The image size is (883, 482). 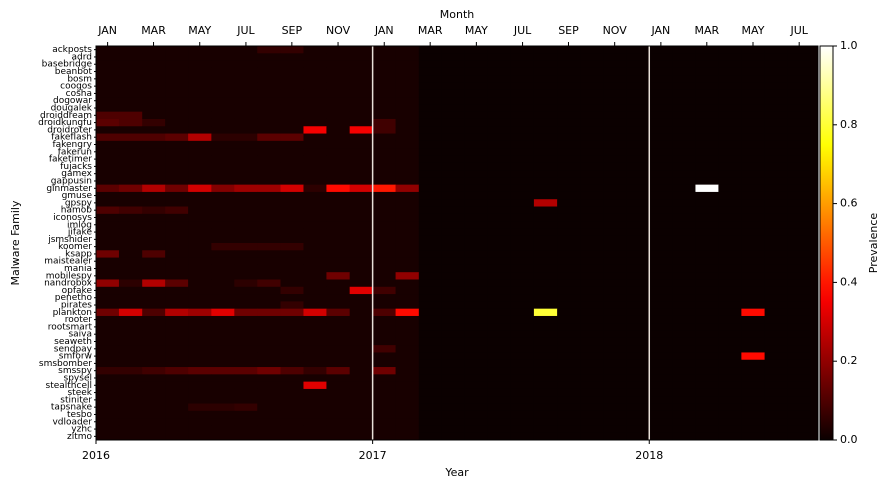 What do you see at coordinates (69, 276) in the screenshot?
I see `row-label: mobilespy` at bounding box center [69, 276].